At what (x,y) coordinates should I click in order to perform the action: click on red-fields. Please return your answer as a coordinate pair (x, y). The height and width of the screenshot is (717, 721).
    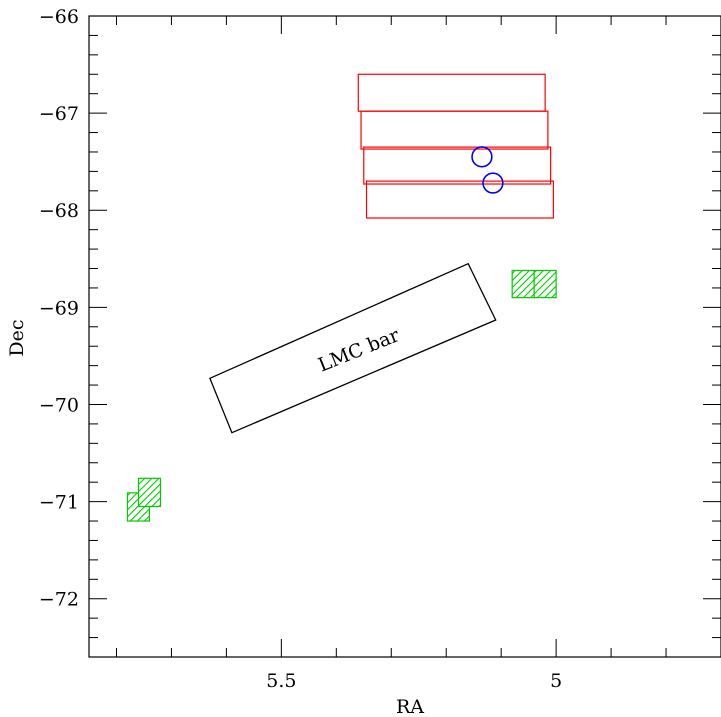
    Looking at the image, I should click on (455, 146).